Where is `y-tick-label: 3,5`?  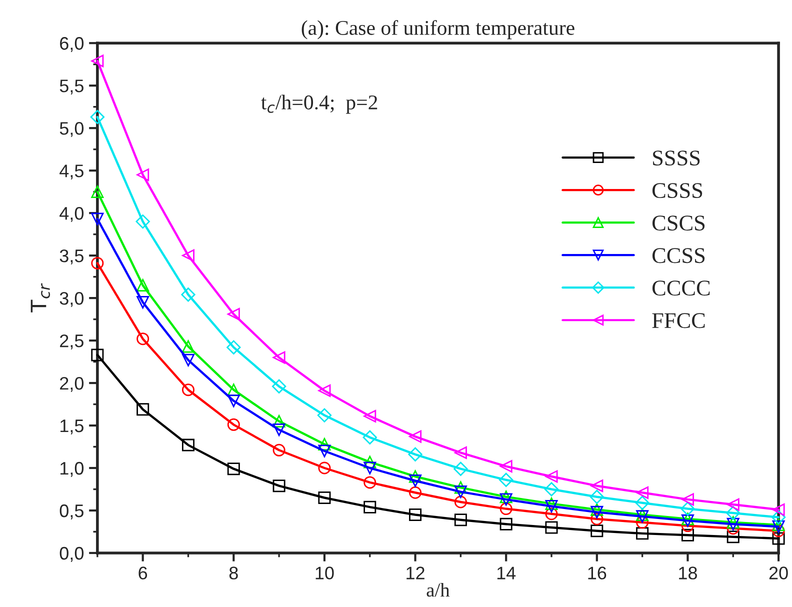 y-tick-label: 3,5 is located at coordinates (72, 256).